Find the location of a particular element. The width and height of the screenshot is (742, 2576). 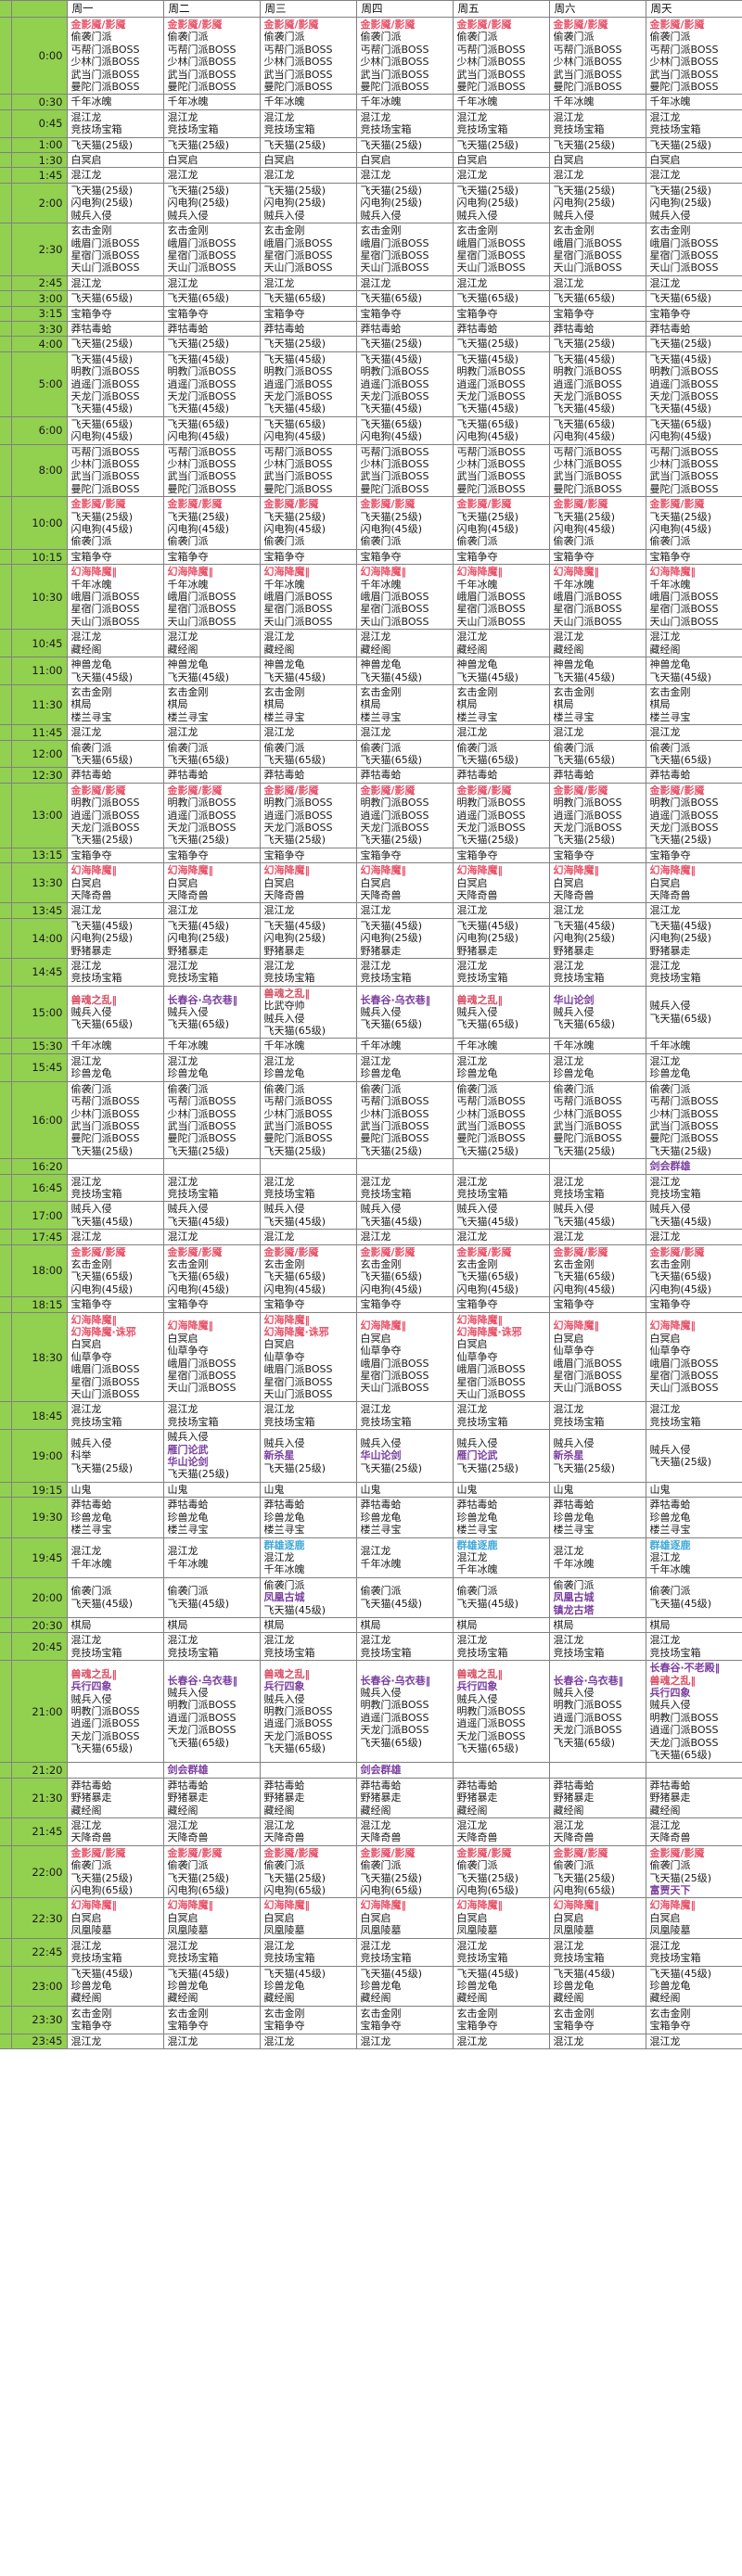

event-cell: 玄击金刚 峨眉门派BOSS 星宿门派BOSS 天山门派BOSS is located at coordinates (693, 249).